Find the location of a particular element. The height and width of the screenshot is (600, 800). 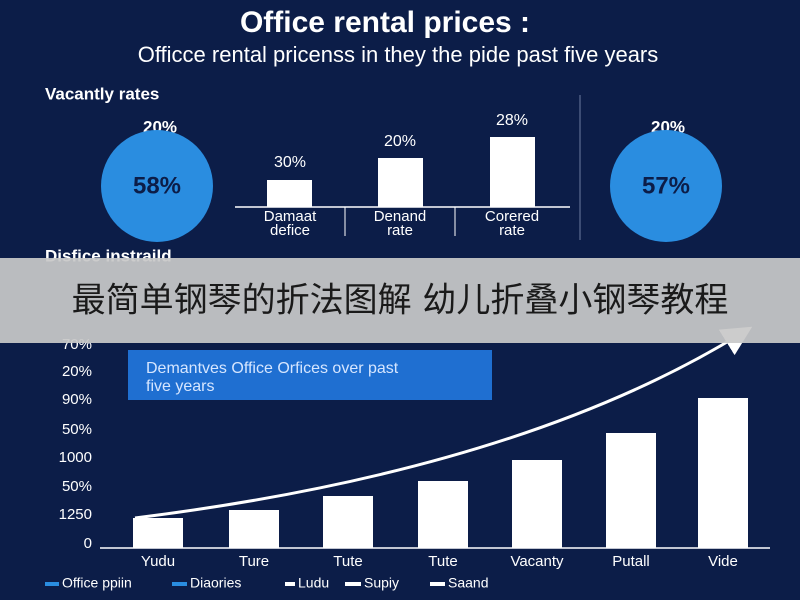

category-labels: Yudu Ture Tute Tute Vacanty Putall Vide is located at coordinates (439, 561).